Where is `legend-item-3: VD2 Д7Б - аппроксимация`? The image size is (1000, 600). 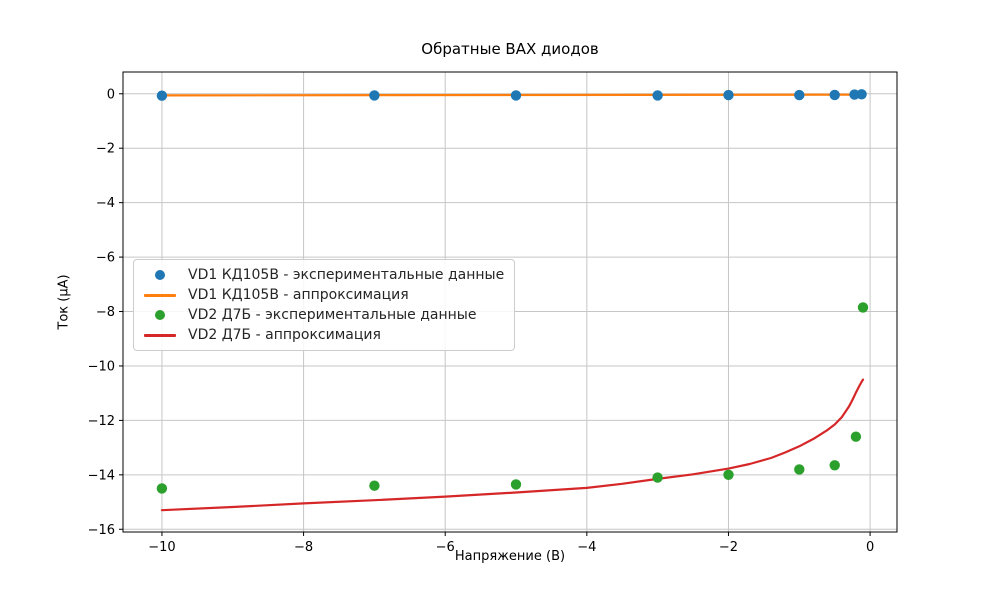 legend-item-3: VD2 Д7Б - аппроксимация is located at coordinates (323, 335).